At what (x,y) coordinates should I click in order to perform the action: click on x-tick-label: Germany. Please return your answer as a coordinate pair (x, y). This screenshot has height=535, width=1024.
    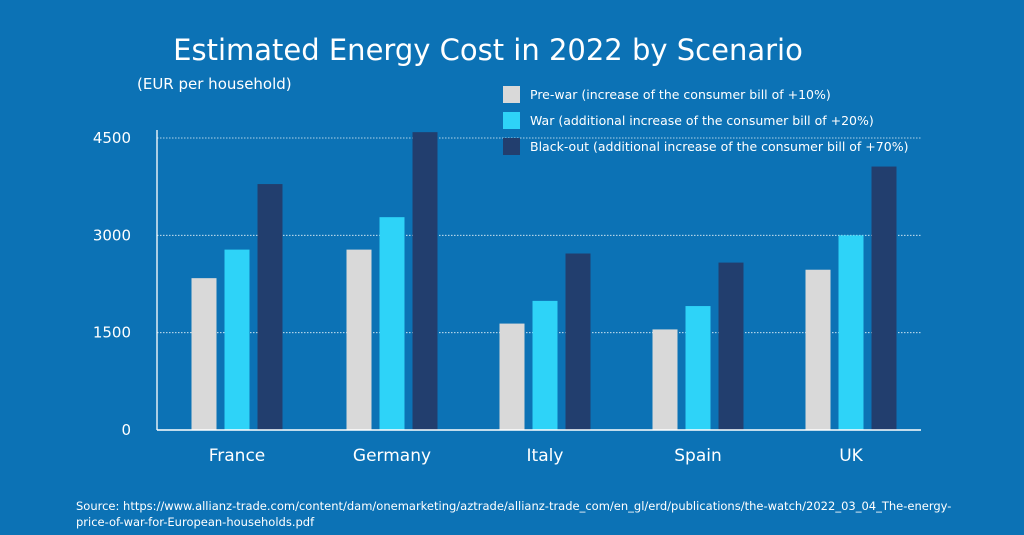
    Looking at the image, I should click on (392, 456).